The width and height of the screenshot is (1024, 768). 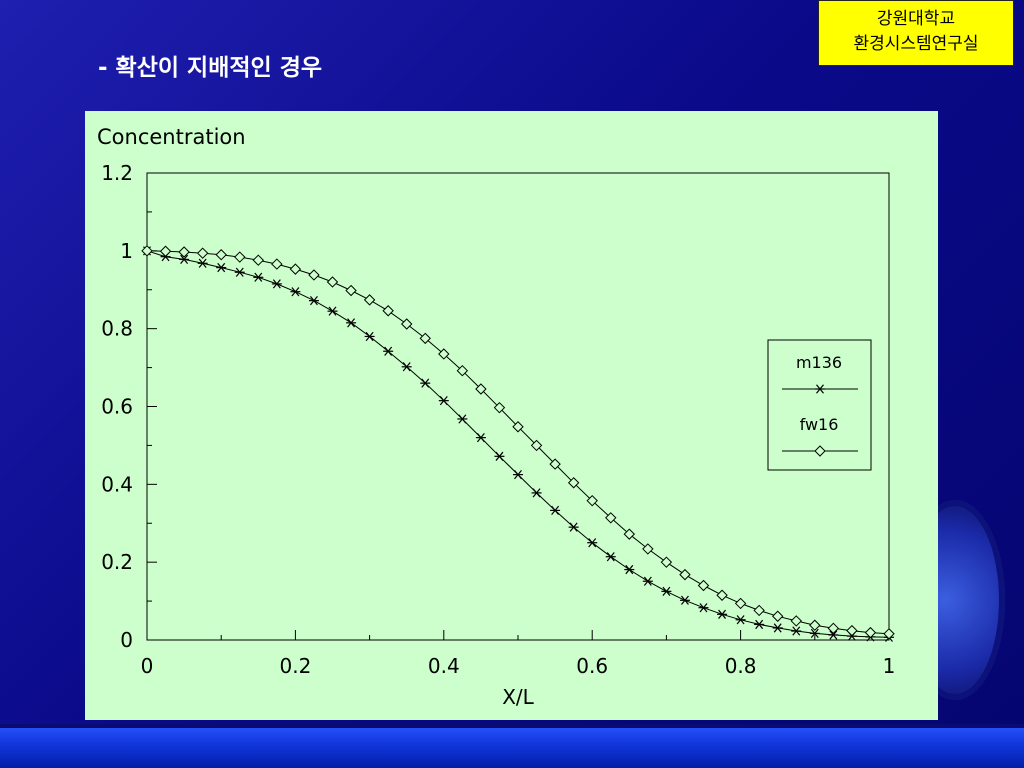 What do you see at coordinates (819, 424) in the screenshot?
I see `legend-label-fw16: fw16` at bounding box center [819, 424].